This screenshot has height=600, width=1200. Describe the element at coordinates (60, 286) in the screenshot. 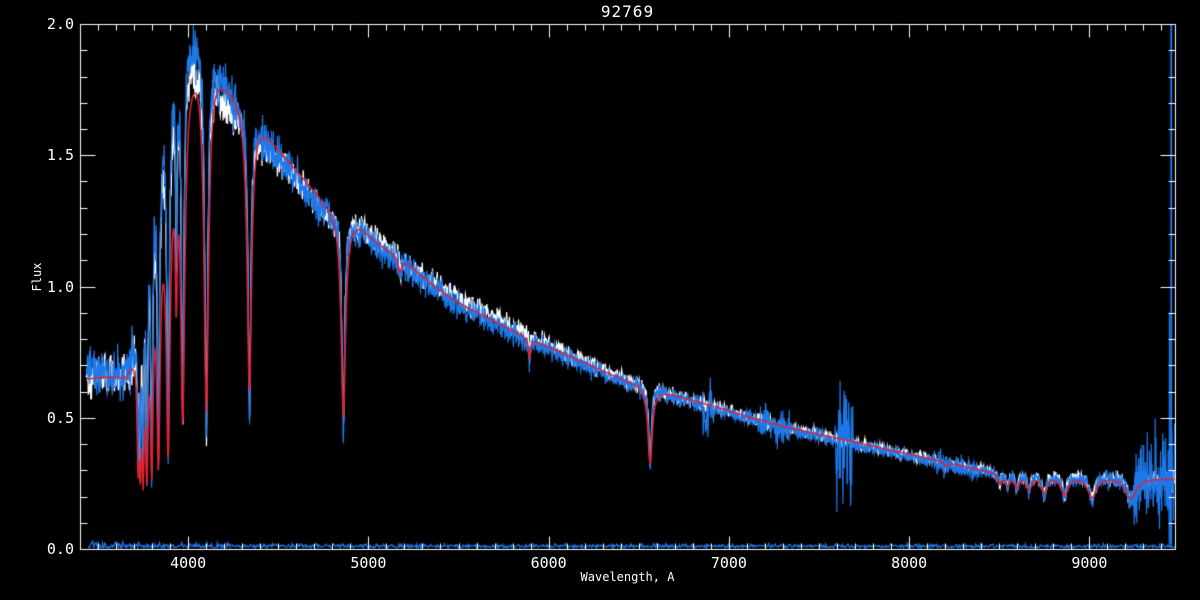

I see `y-tick-label: 1.0` at that location.